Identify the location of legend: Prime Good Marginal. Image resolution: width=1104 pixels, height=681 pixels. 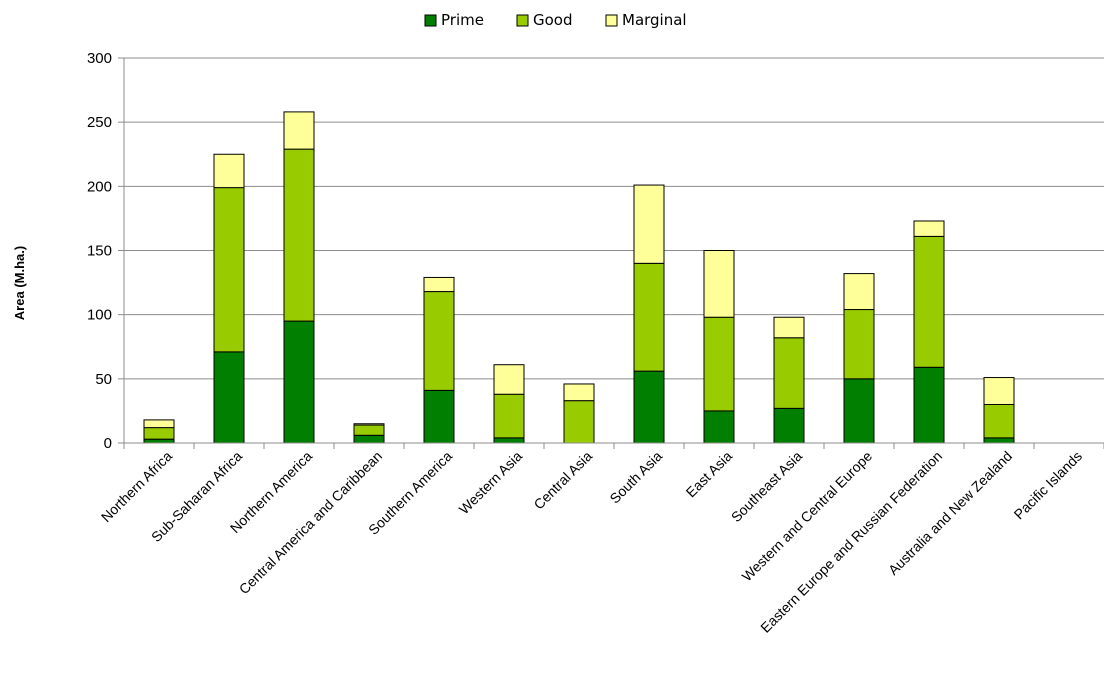
(555, 20).